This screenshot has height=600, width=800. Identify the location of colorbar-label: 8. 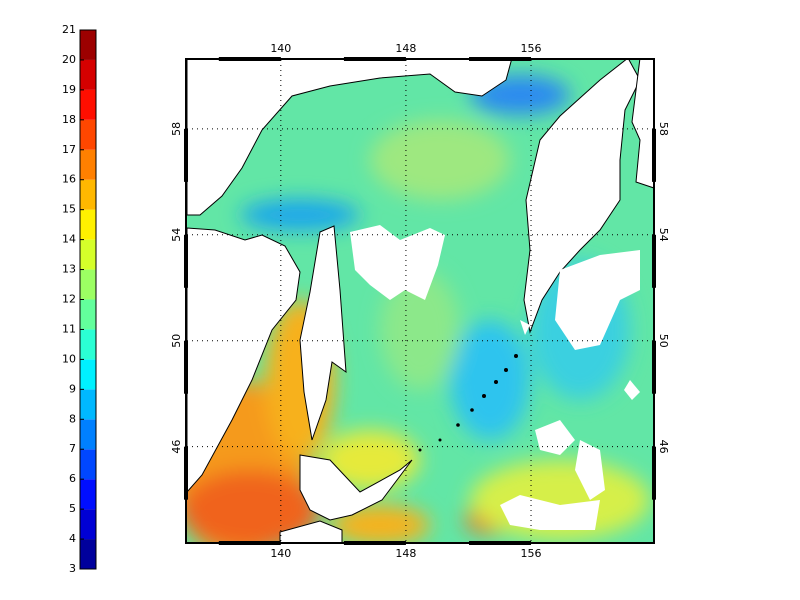
(72, 418).